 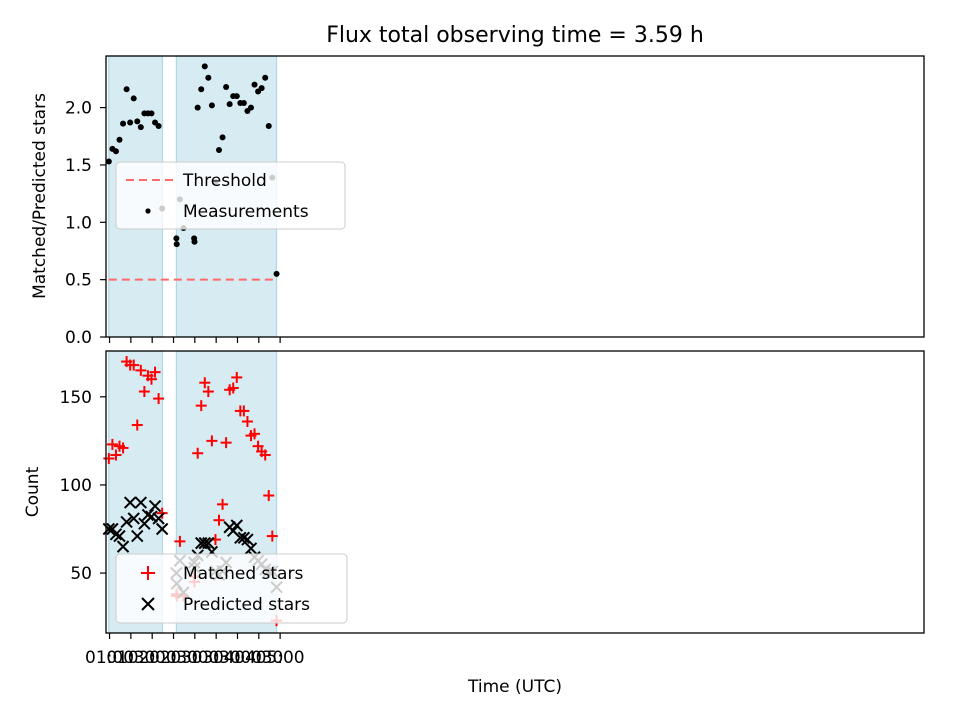 I want to click on x-tick-label: 02:30, so click(x=173, y=658).